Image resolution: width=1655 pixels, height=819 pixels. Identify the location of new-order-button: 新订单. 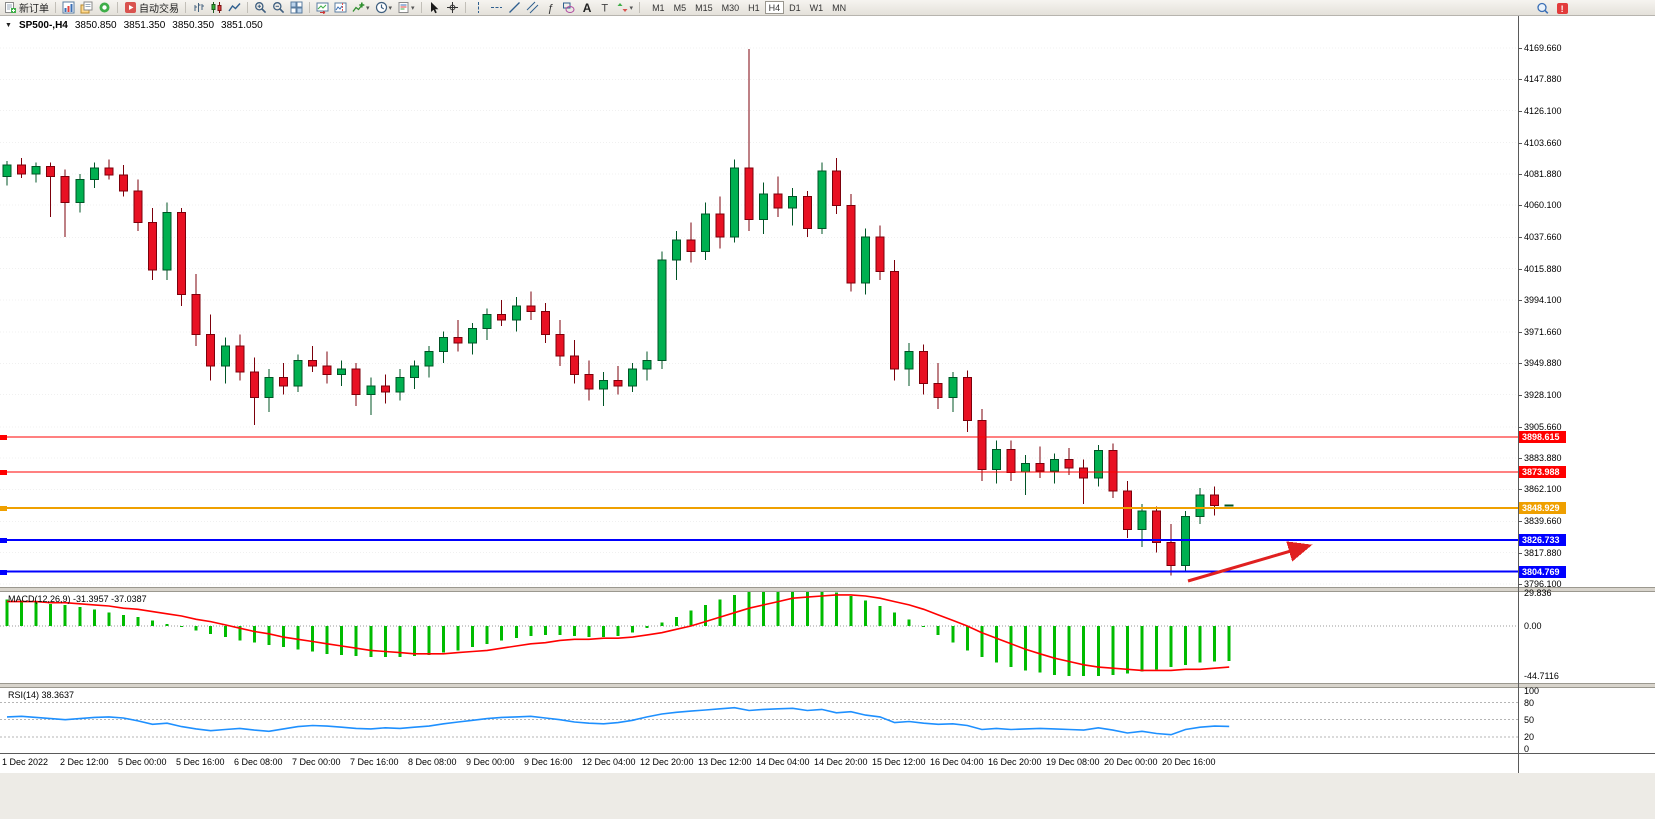
(26, 8).